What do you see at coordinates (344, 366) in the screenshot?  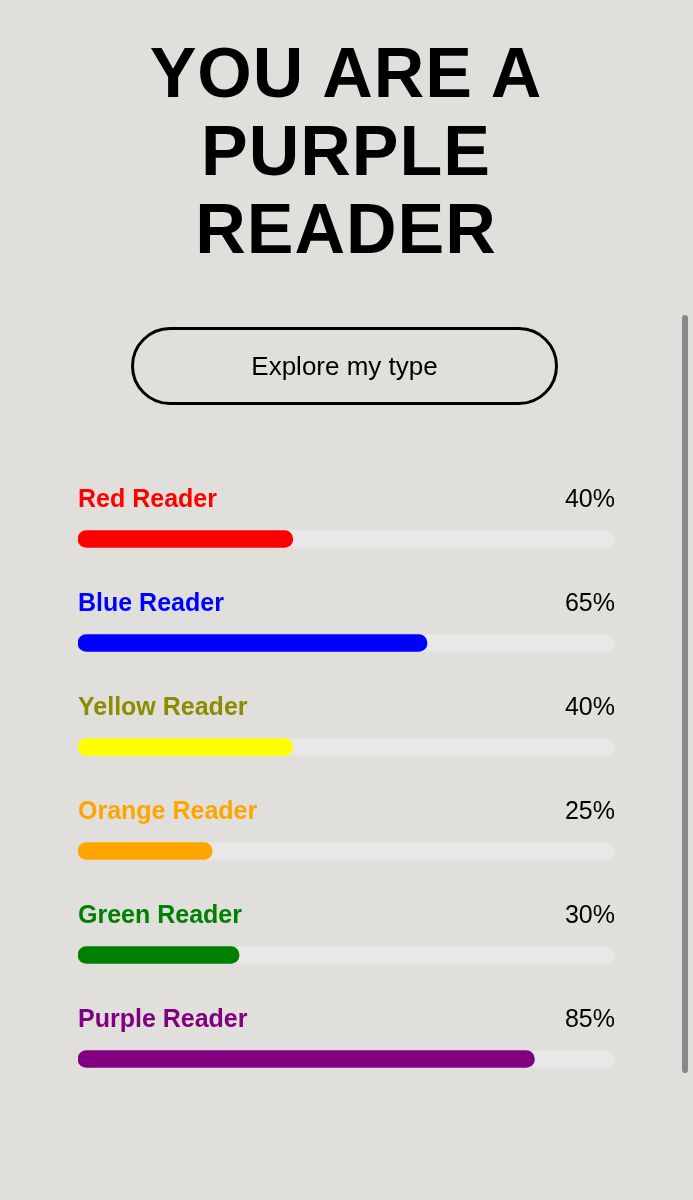 I see `text: Explore my type` at bounding box center [344, 366].